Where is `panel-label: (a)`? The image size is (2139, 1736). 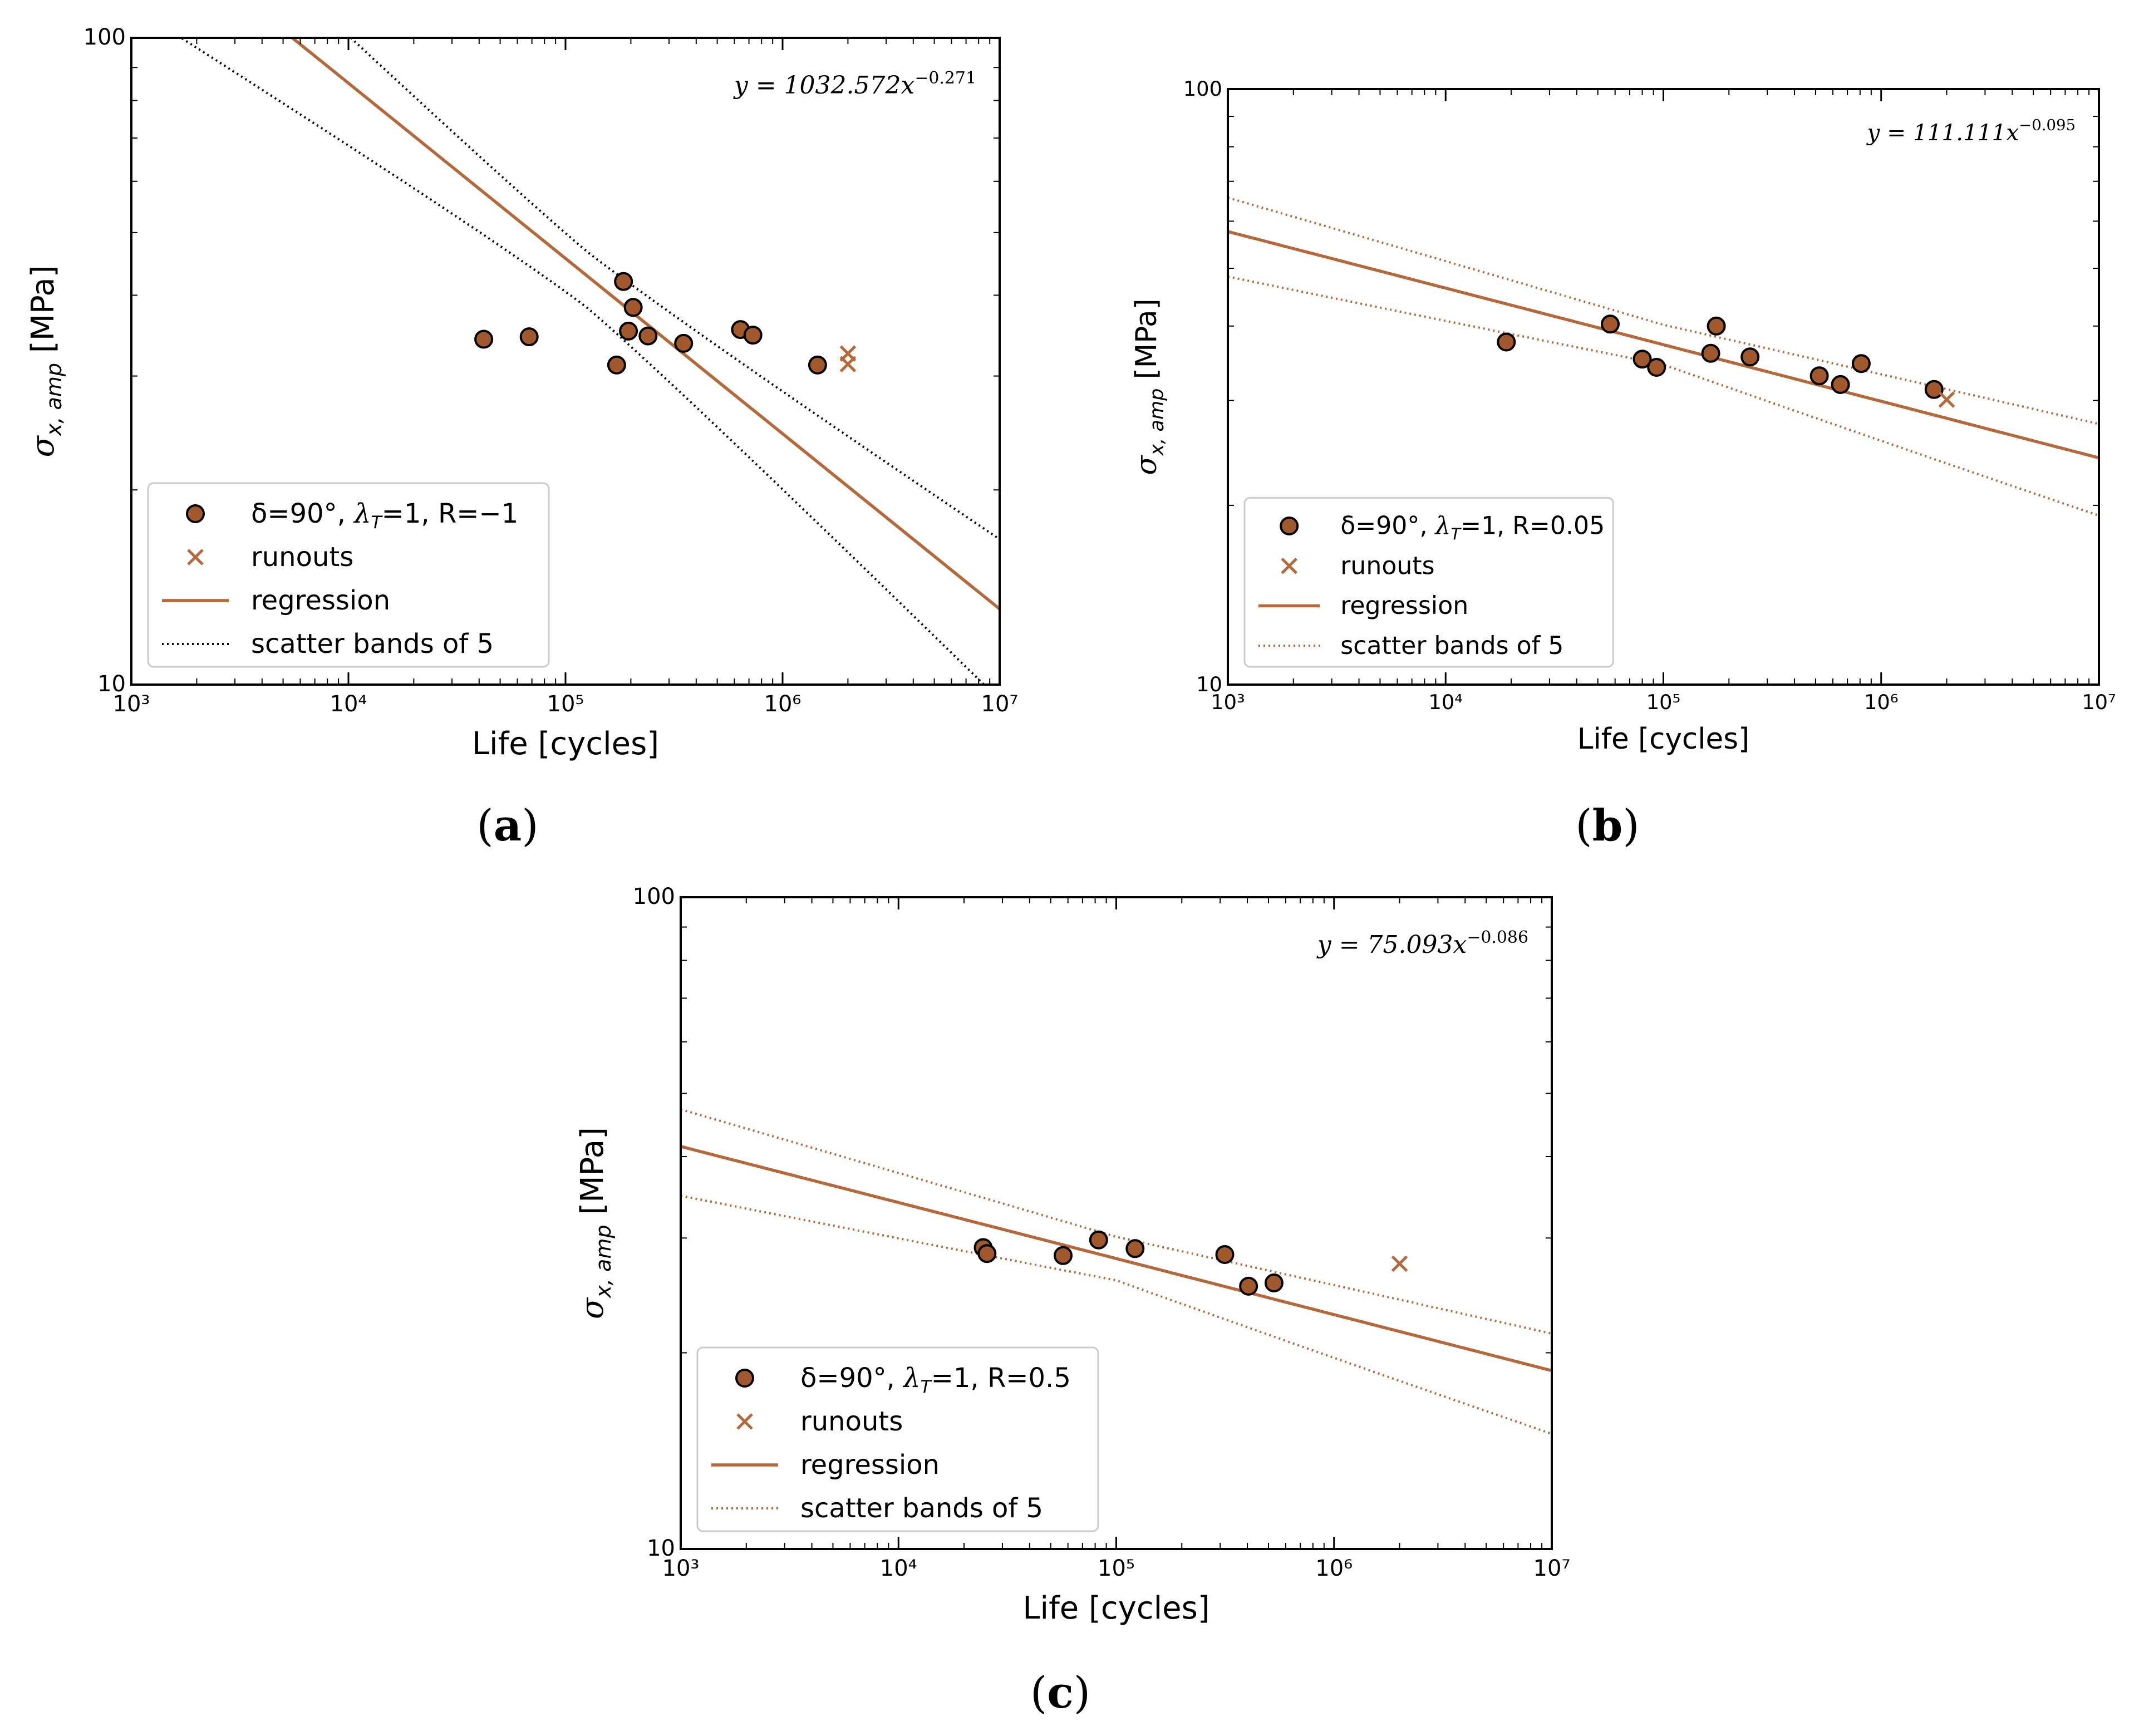
panel-label: (a) is located at coordinates (507, 825).